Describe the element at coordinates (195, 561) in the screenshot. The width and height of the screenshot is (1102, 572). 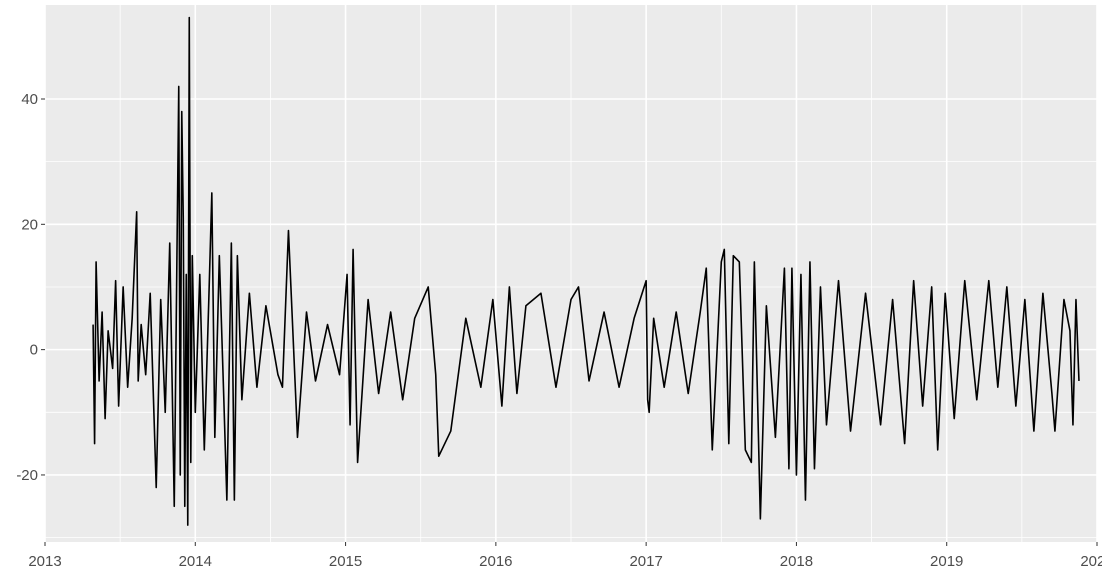
I see `x-tick-label: 2014` at that location.